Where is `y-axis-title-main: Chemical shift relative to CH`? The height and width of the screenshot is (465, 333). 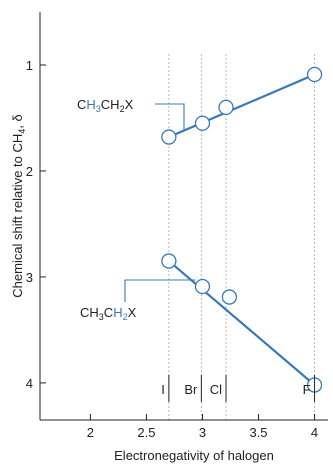
y-axis-title-main: Chemical shift relative to CH is located at coordinates (17, 216).